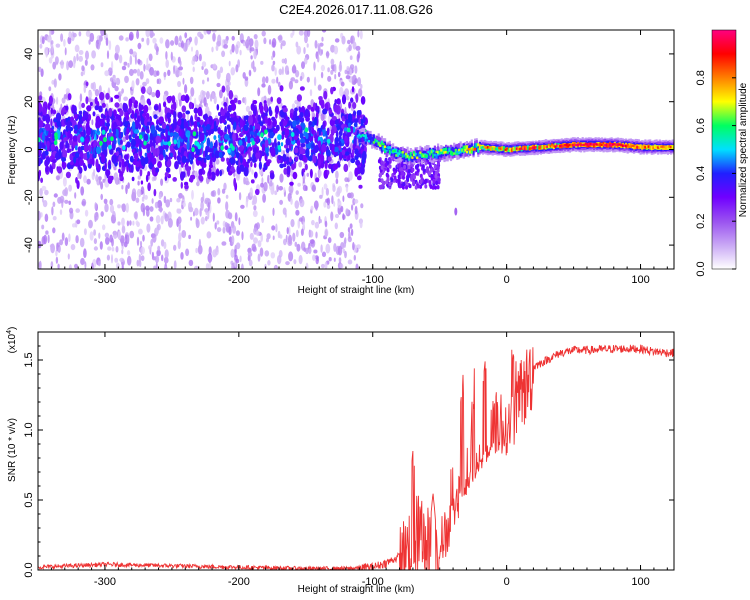  Describe the element at coordinates (29, 429) in the screenshot. I see `y-tick-label: 1.0` at that location.